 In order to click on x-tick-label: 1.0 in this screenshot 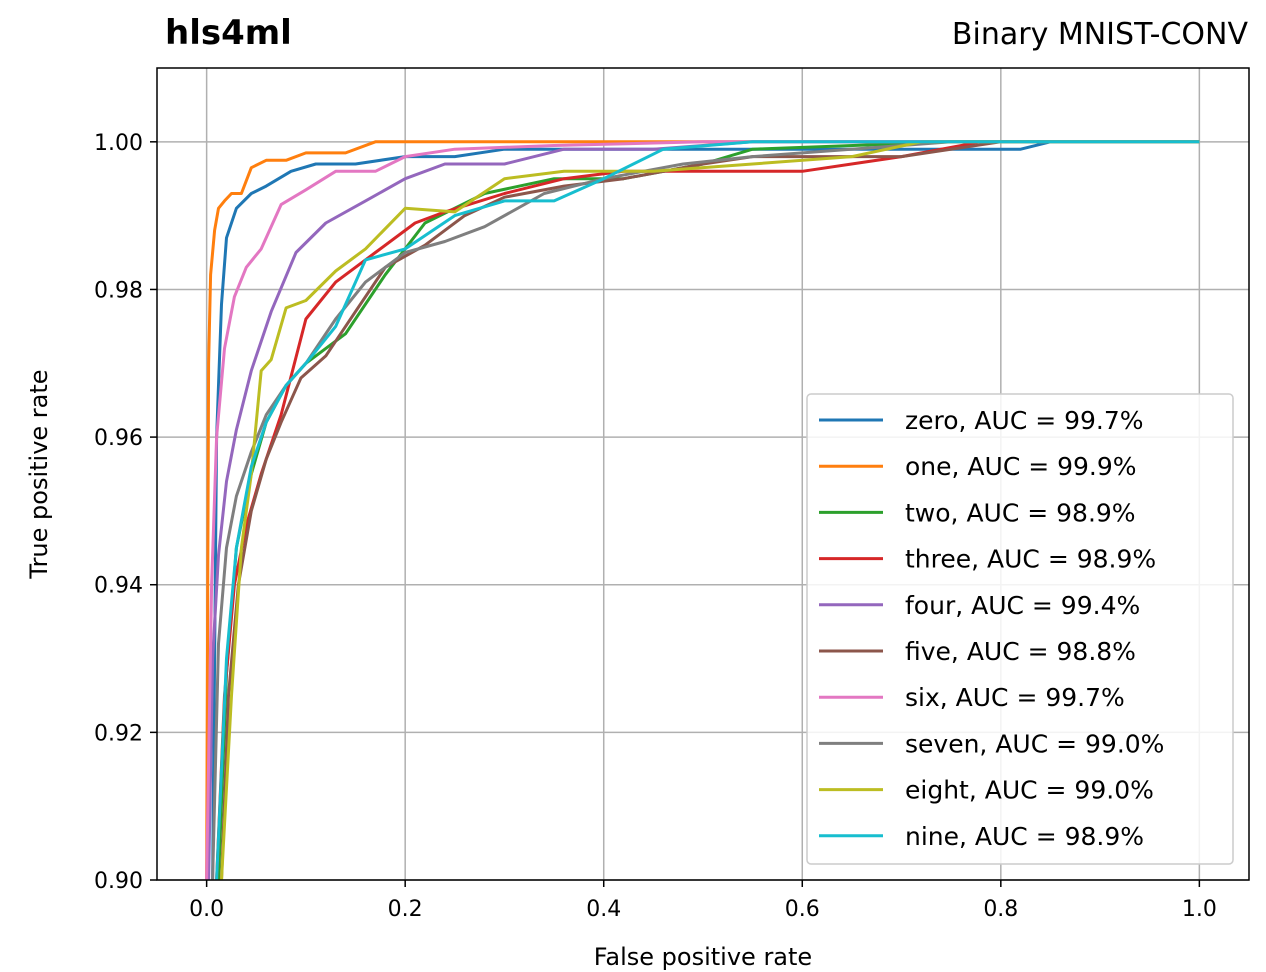, I will do `click(1199, 909)`.